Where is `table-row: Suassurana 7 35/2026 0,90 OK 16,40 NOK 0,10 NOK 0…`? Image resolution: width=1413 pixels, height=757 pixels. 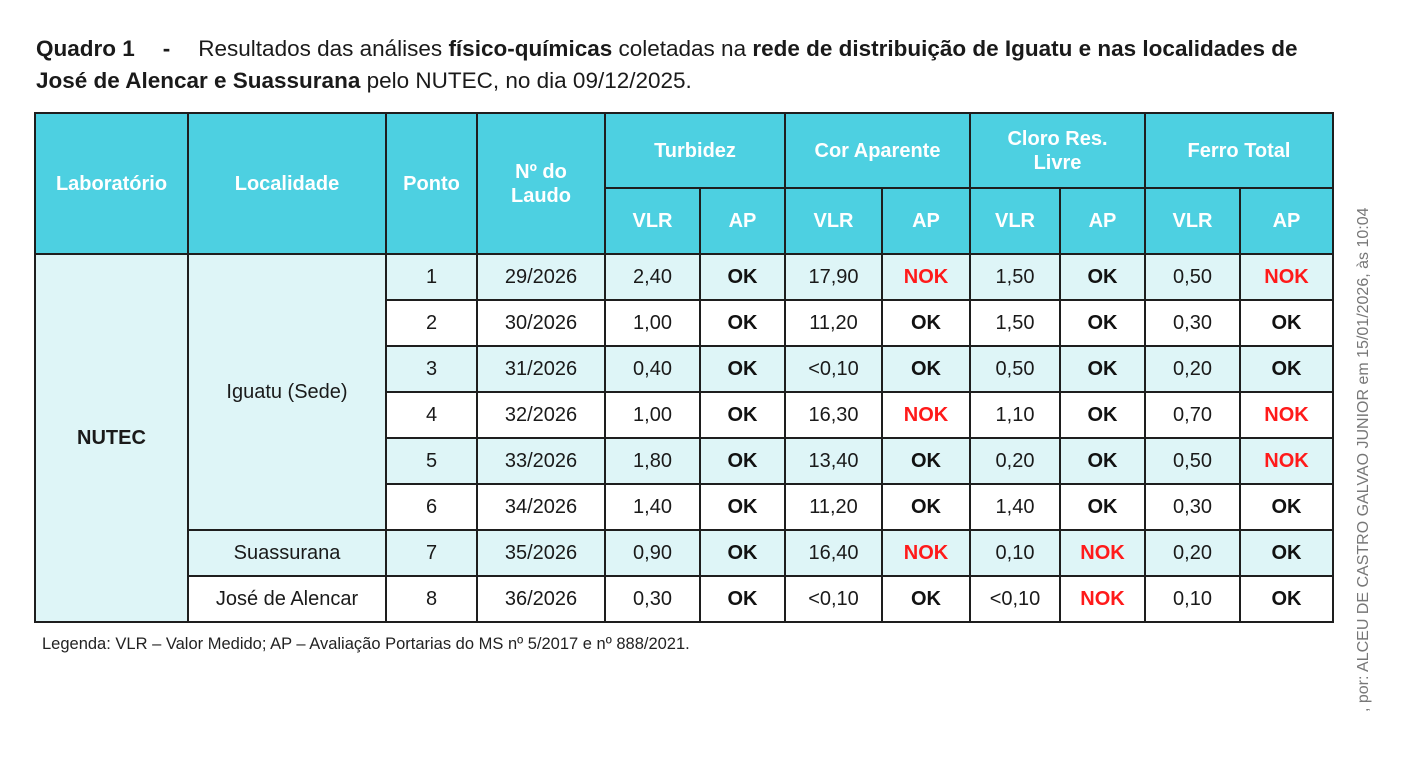
table-row: Suassurana 7 35/2026 0,90 OK 16,40 NOK 0,10 NOK 0… is located at coordinates (684, 553).